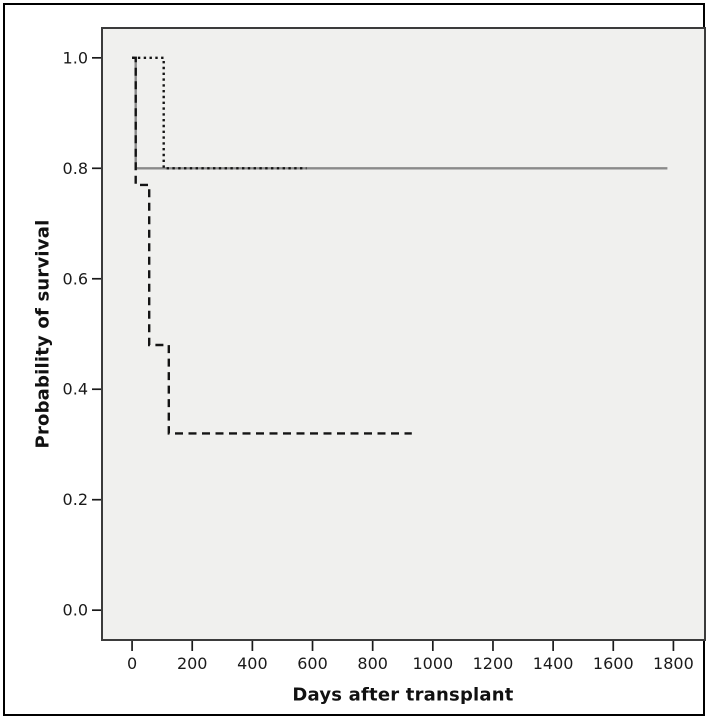 This screenshot has height=720, width=709. Describe the element at coordinates (372, 663) in the screenshot. I see `x-tick-label: 800` at that location.